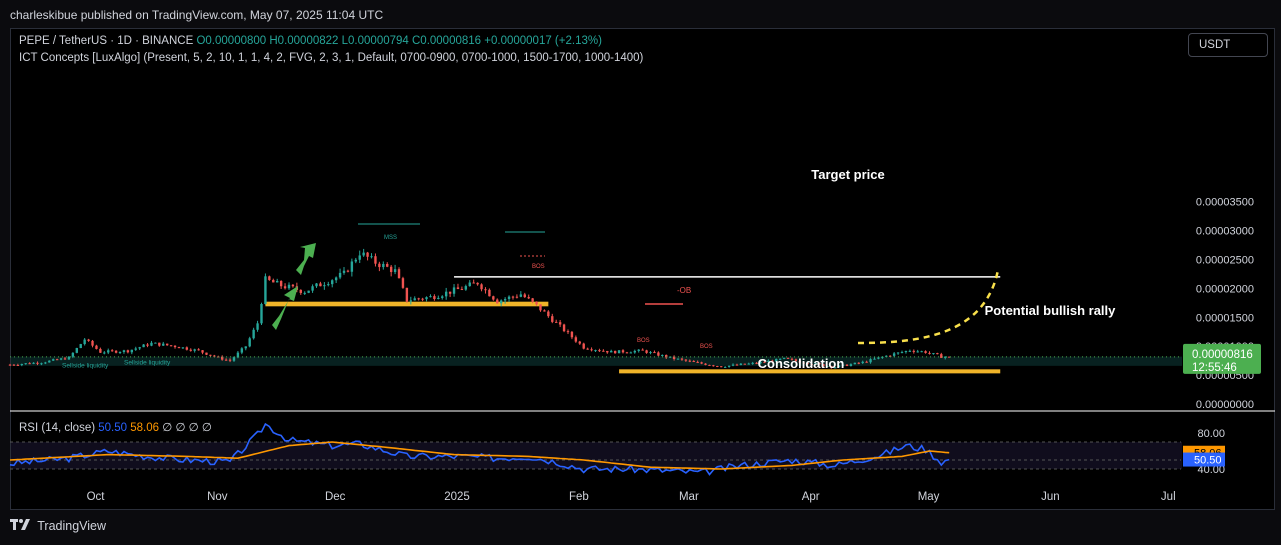 This screenshot has width=1281, height=545. I want to click on symbol-name: PEPE / TetherUS · 1D · BINANCE, so click(106, 41).